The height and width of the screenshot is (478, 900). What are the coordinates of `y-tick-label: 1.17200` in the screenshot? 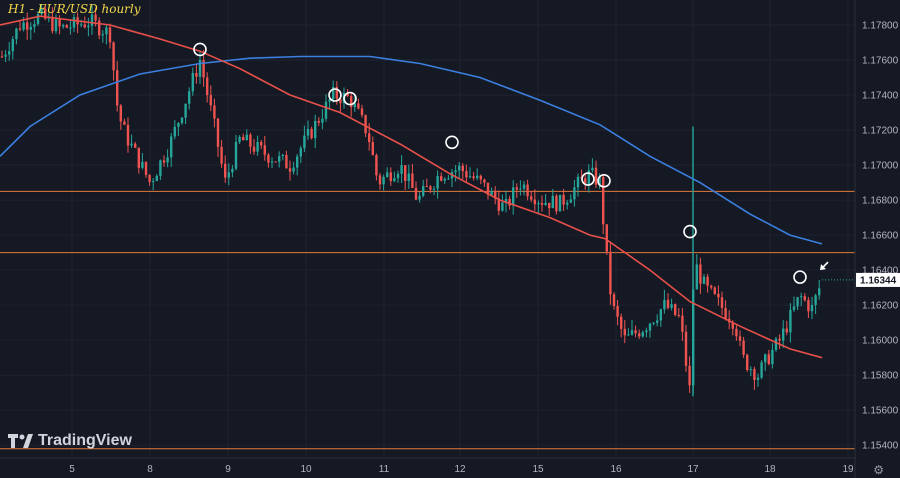 It's located at (880, 131).